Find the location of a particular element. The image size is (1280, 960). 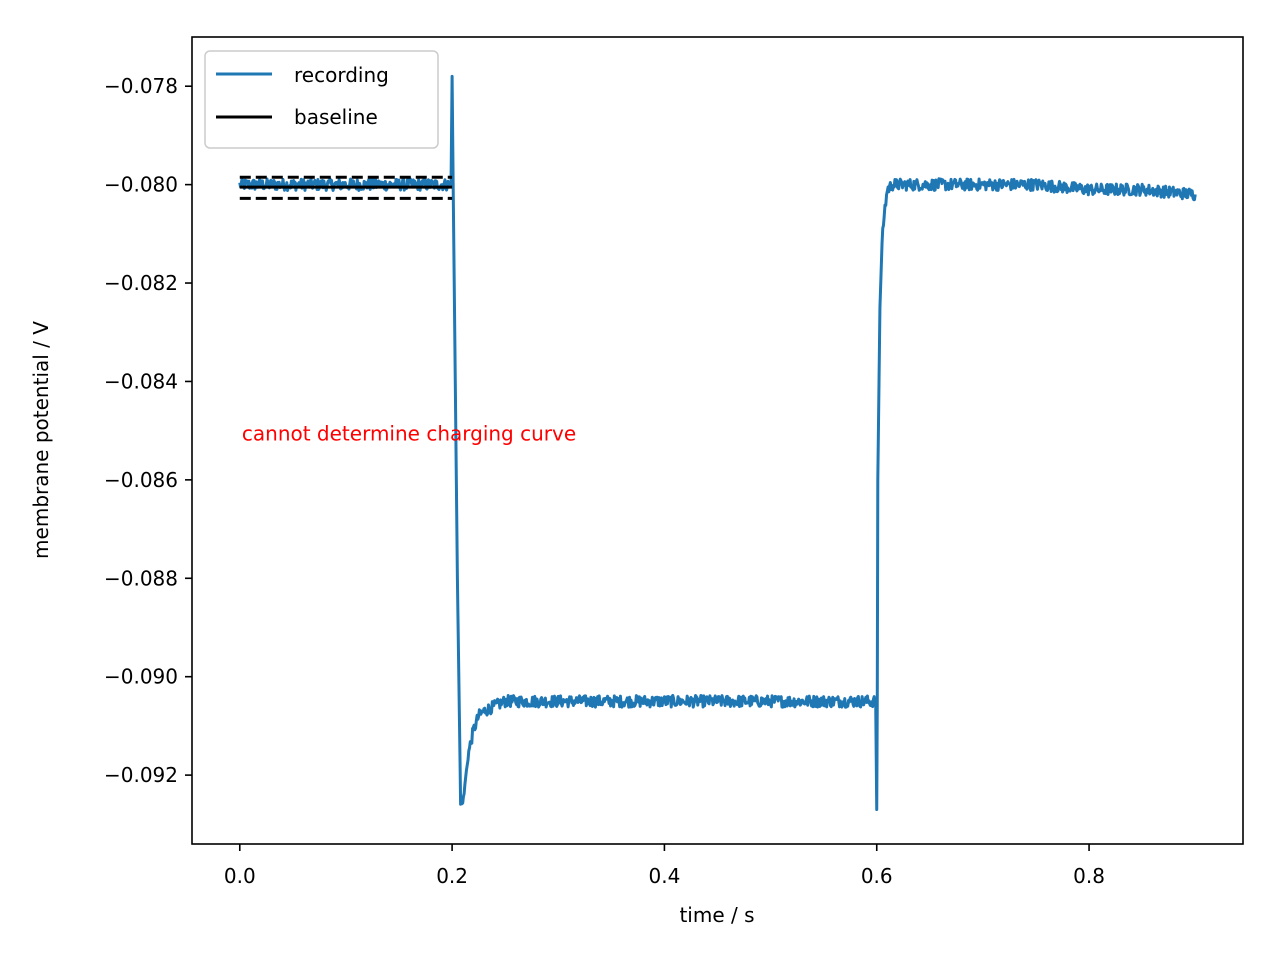

x-tick-label: 0.2 is located at coordinates (452, 876).